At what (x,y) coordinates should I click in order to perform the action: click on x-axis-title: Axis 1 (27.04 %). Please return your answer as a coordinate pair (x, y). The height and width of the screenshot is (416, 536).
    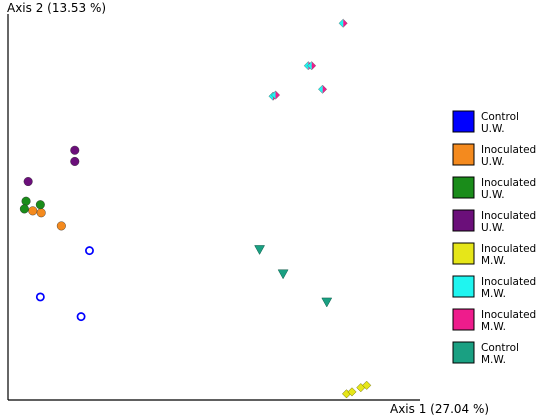
    Looking at the image, I should click on (439, 409).